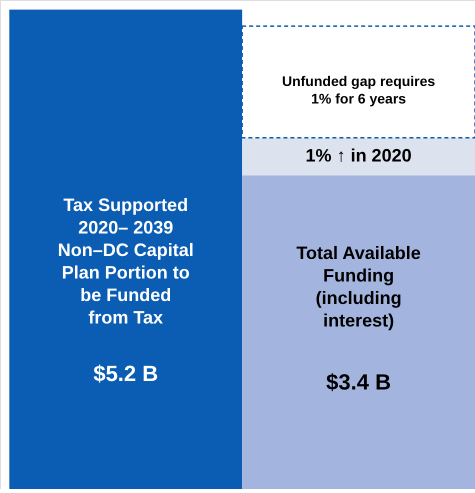 The image size is (475, 493). Describe the element at coordinates (359, 89) in the screenshot. I see `annotation: Unfunded gap requires 1% for 6 years` at that location.